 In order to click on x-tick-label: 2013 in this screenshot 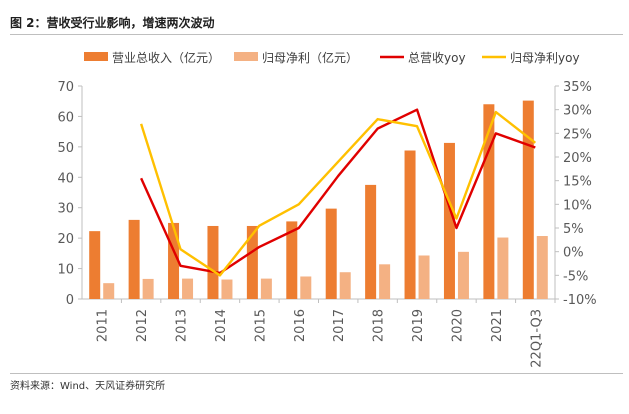, I will do `click(182, 325)`.